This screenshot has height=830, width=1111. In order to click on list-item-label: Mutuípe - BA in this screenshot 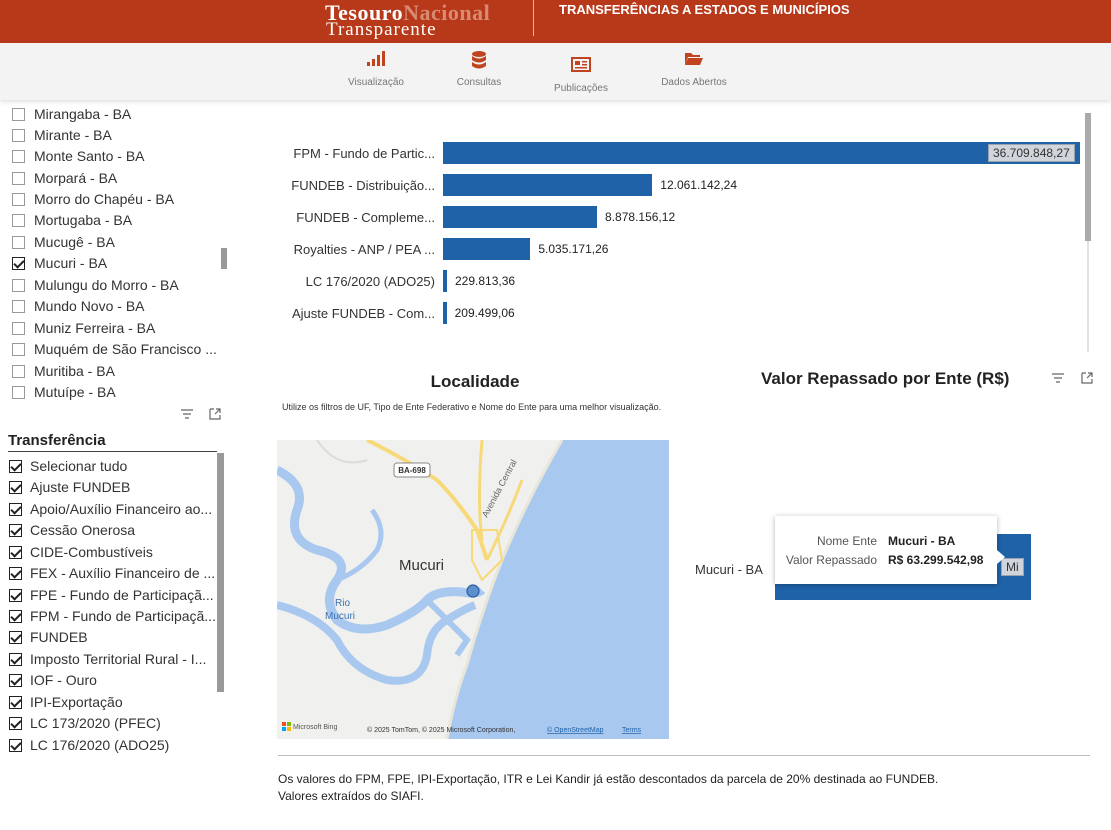, I will do `click(75, 392)`.